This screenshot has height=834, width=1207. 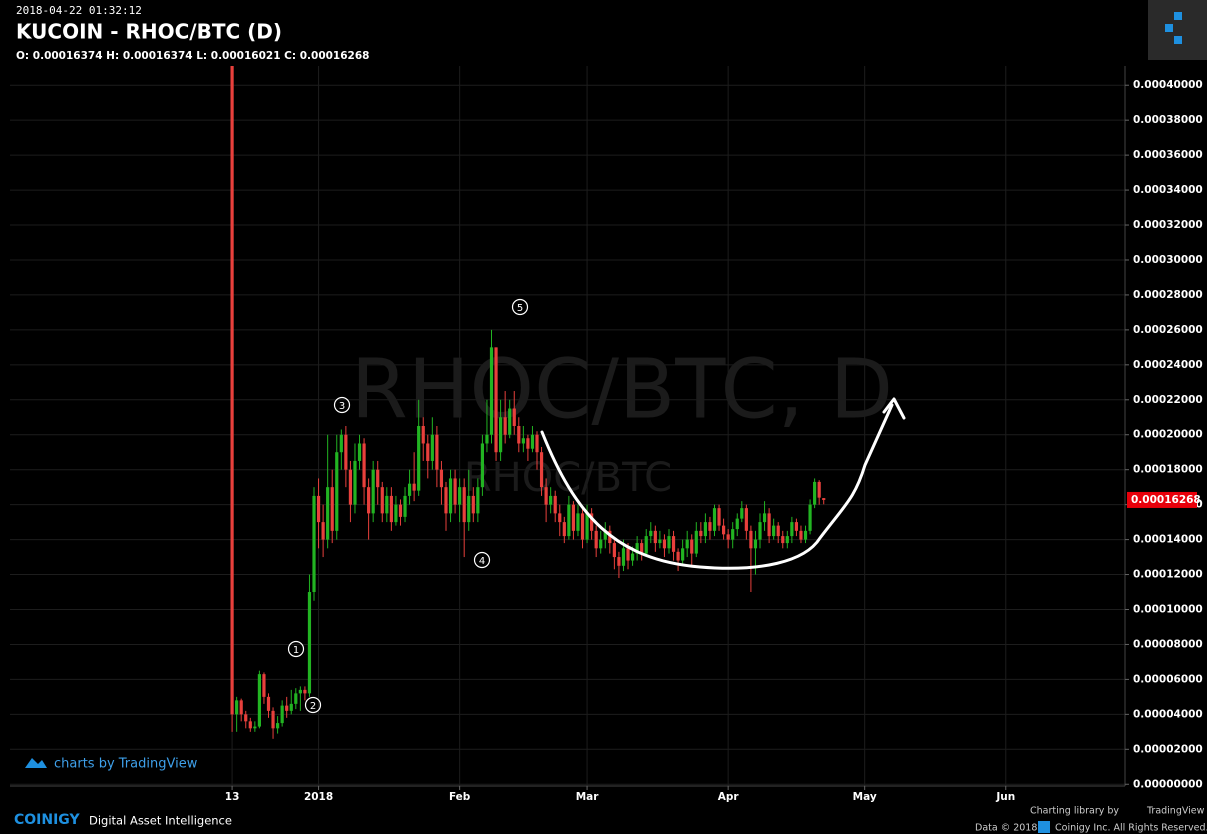 I want to click on library: Charting library by, so click(x=1074, y=811).